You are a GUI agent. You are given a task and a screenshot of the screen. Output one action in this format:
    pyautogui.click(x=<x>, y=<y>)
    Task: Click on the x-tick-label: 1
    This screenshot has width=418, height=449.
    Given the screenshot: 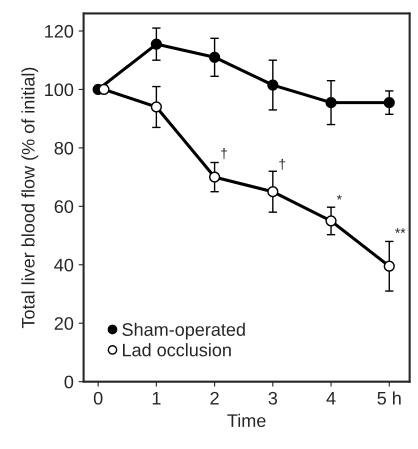 What is the action you would take?
    pyautogui.click(x=156, y=398)
    